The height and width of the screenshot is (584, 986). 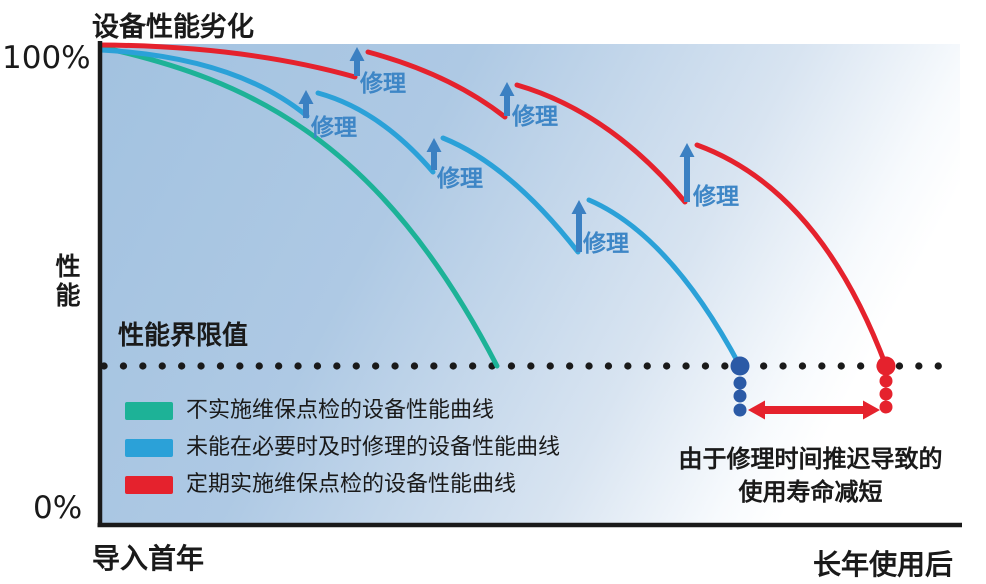 I want to click on annotation-line-2: 使用寿命减短, so click(x=810, y=492).